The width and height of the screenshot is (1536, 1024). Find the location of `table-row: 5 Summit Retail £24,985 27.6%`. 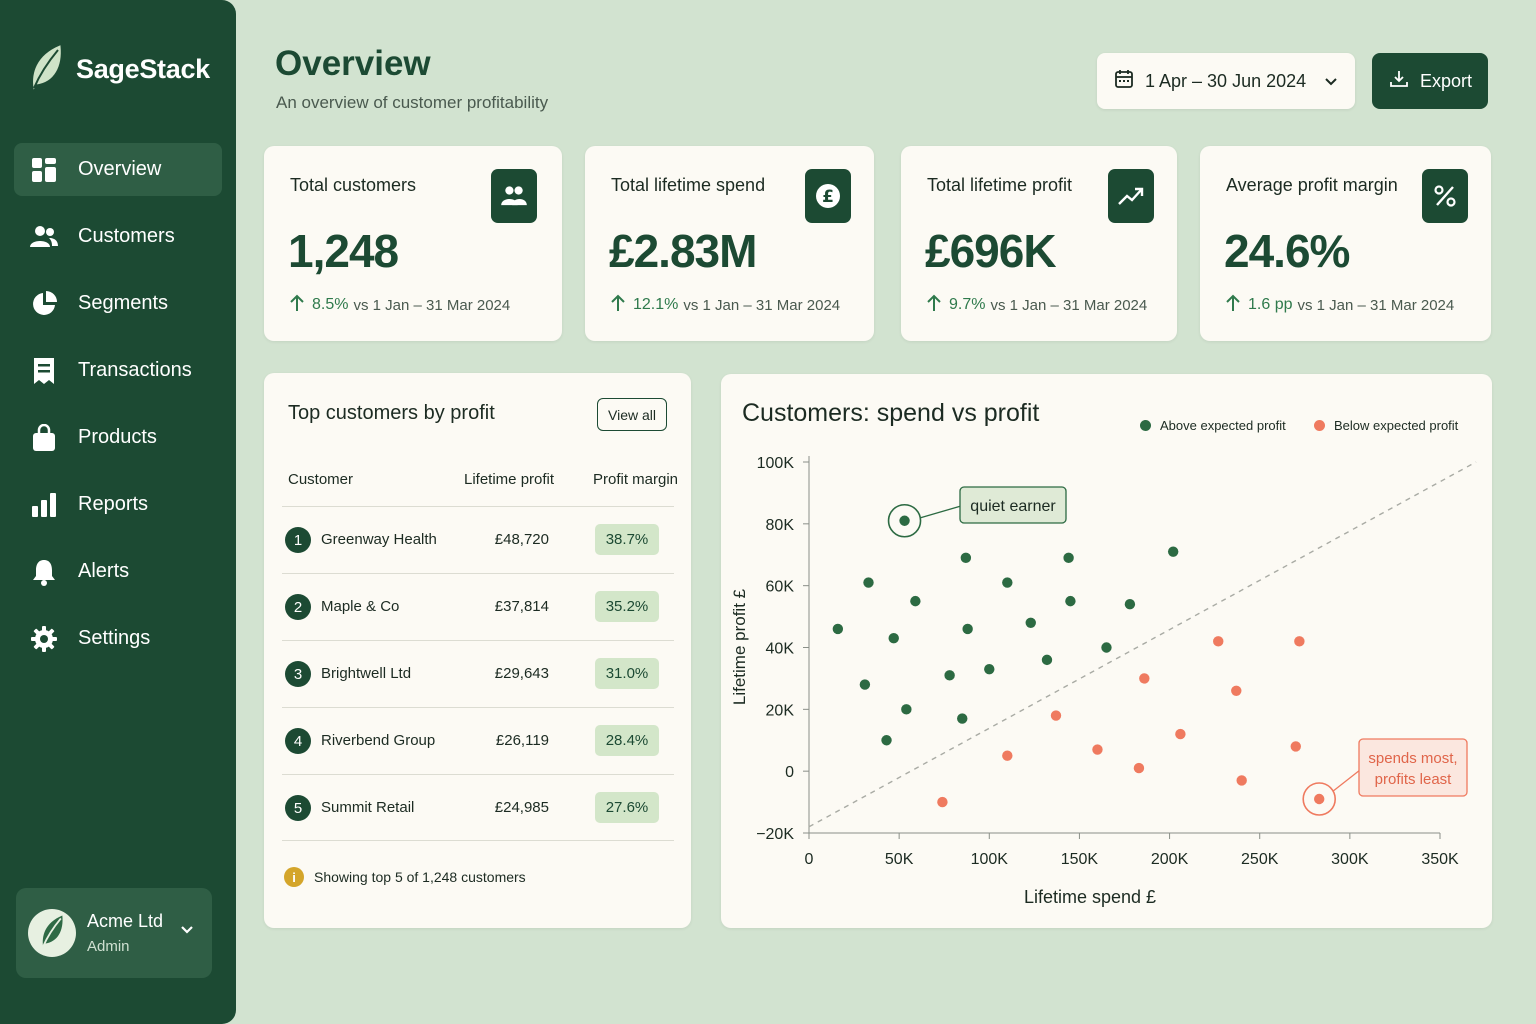

table-row: 5 Summit Retail £24,985 27.6% is located at coordinates (478, 808).